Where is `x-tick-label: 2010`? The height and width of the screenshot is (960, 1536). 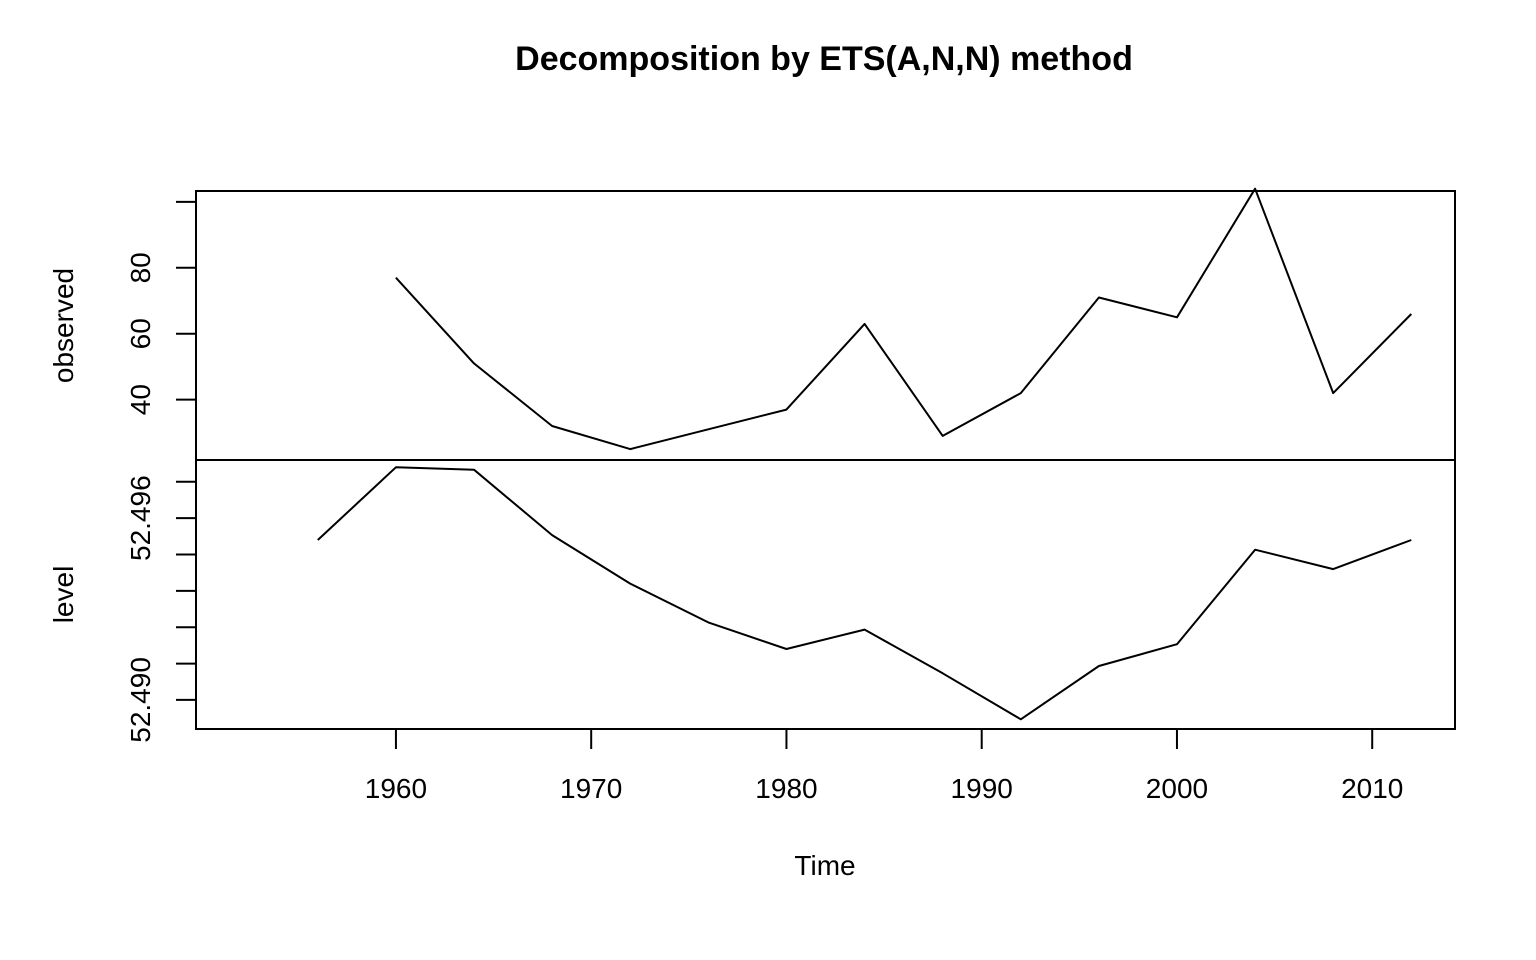 x-tick-label: 2010 is located at coordinates (1372, 788).